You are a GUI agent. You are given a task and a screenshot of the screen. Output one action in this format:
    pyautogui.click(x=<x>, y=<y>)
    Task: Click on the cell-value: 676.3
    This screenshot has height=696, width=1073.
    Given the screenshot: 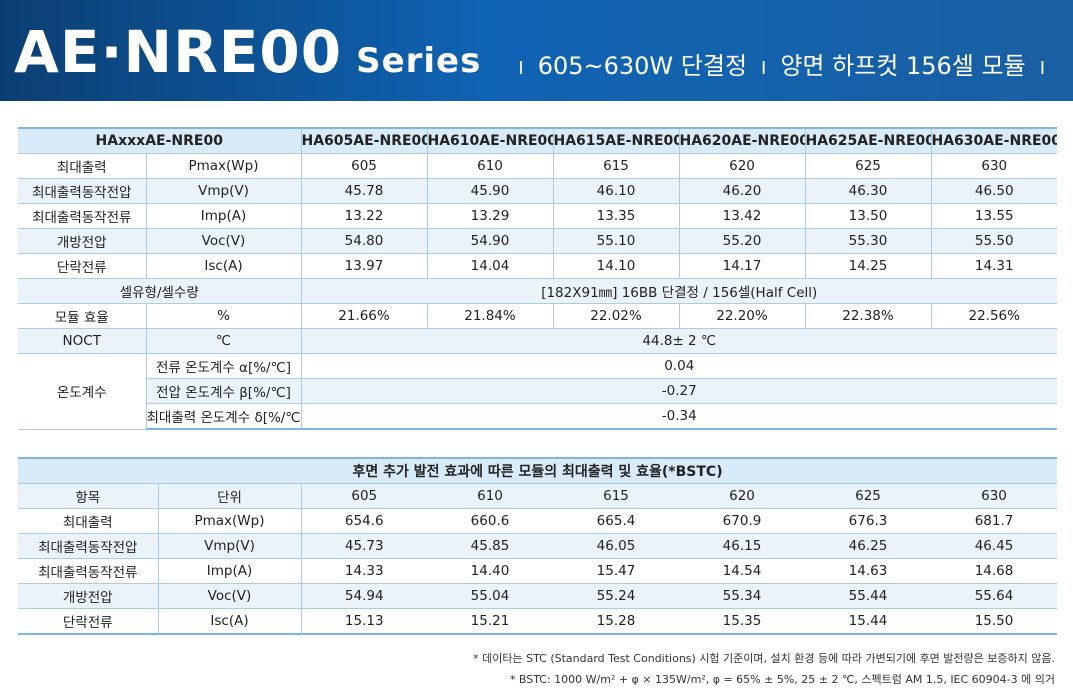 What is the action you would take?
    pyautogui.click(x=868, y=521)
    